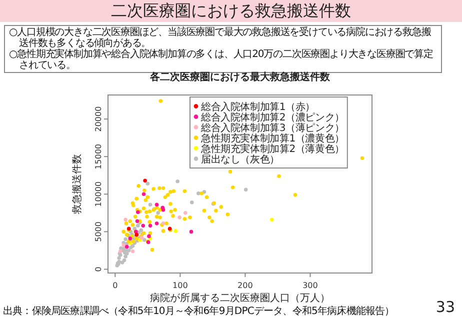  What do you see at coordinates (240, 159) in the screenshot?
I see `legend-label: 届出なし（灰色）` at bounding box center [240, 159].